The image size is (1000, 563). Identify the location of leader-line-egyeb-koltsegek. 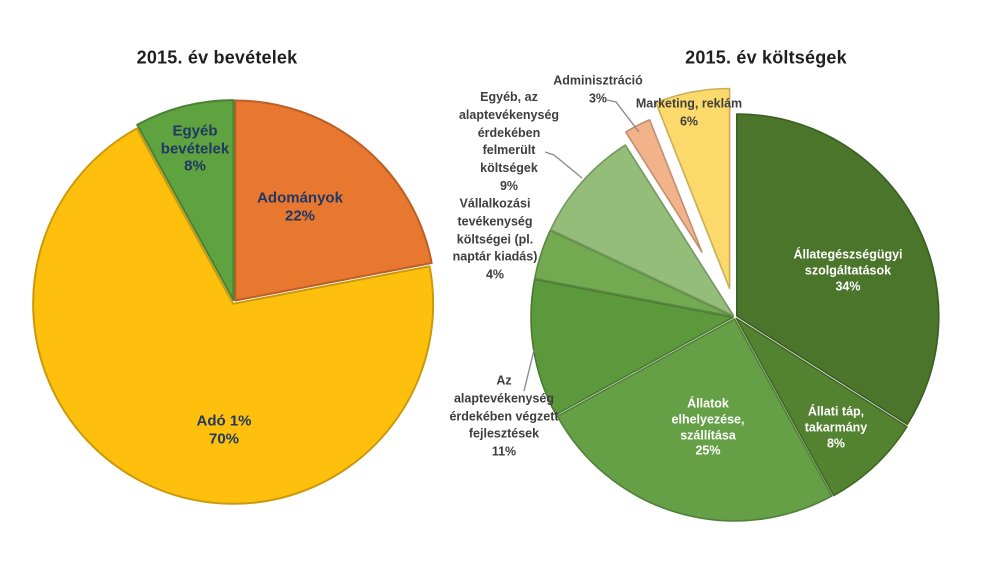
(563, 165).